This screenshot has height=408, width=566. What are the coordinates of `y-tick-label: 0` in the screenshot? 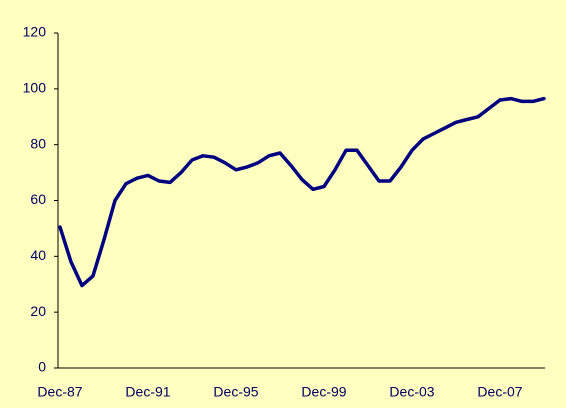 It's located at (42, 367).